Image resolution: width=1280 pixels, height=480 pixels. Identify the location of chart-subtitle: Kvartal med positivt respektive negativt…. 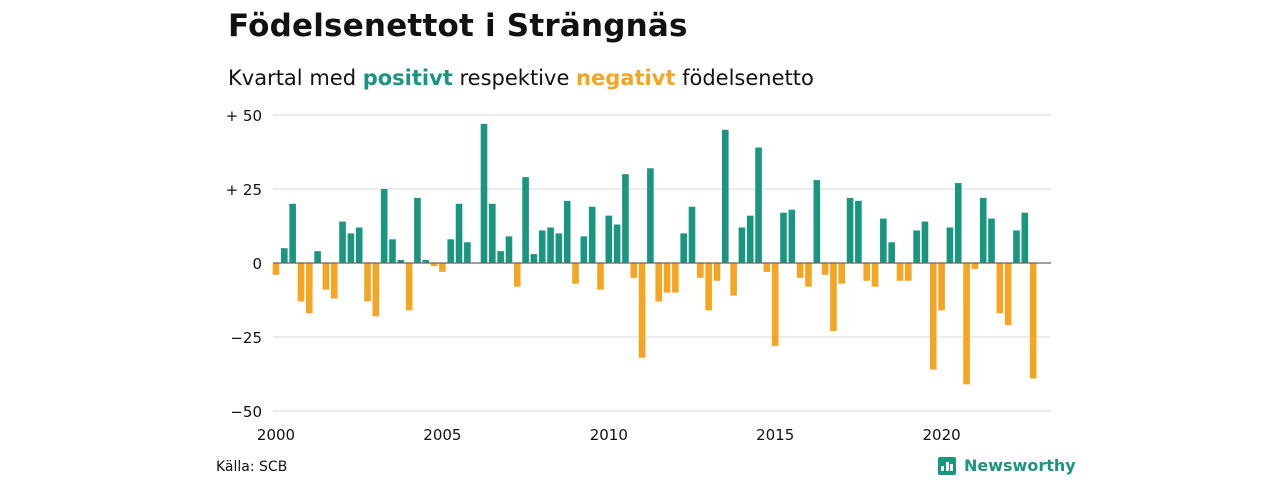
(521, 78).